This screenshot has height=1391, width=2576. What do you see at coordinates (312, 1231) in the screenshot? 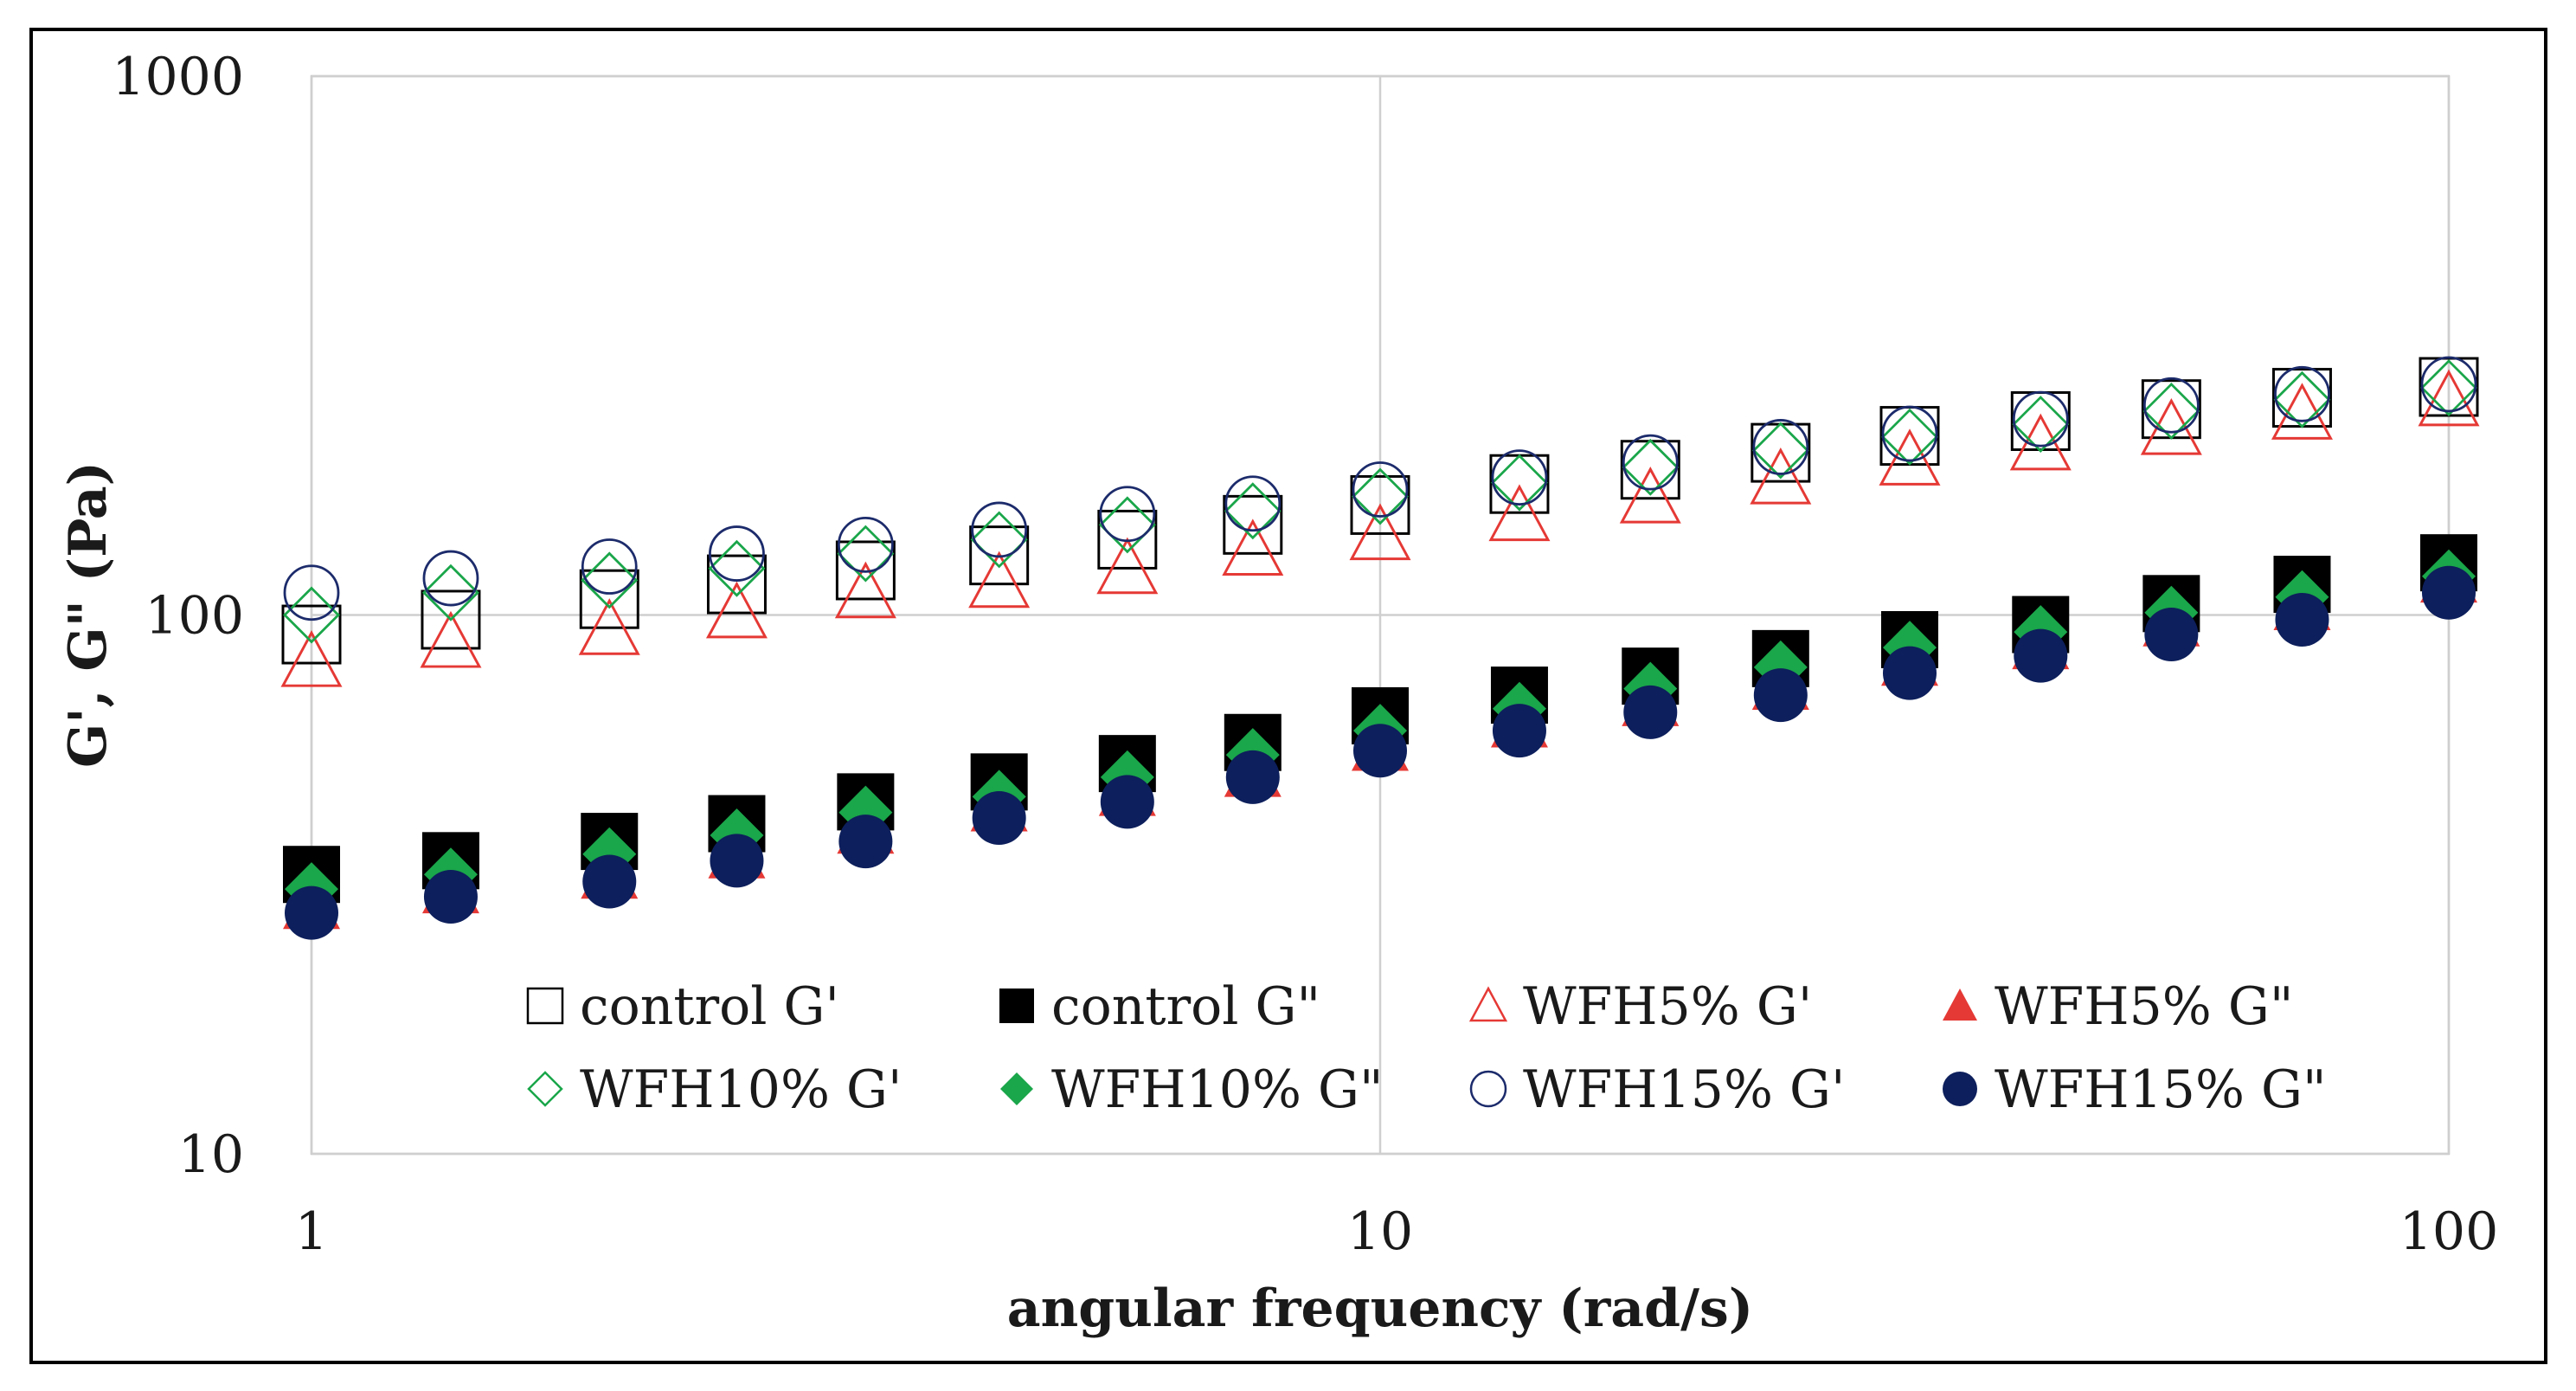
I see `x-tick-label: 1` at bounding box center [312, 1231].